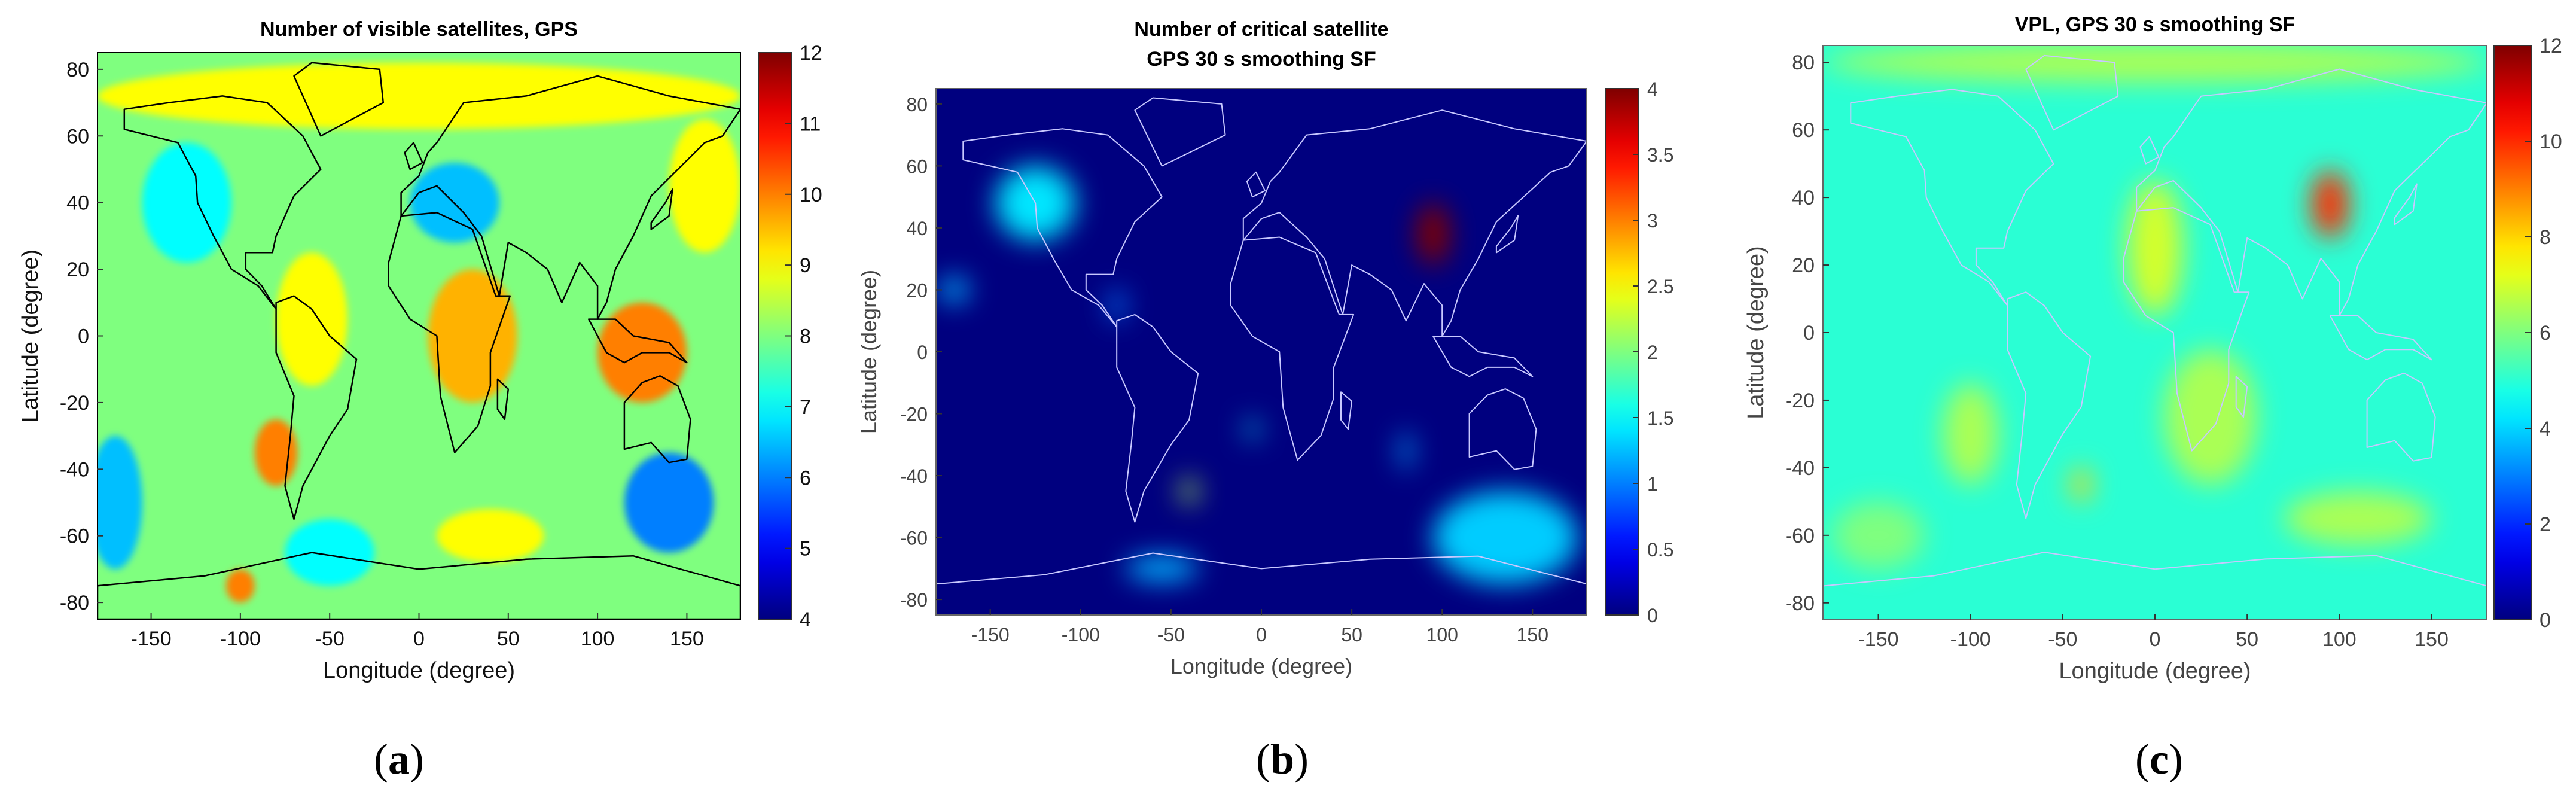 Image resolution: width=2576 pixels, height=810 pixels. I want to click on colorbar-tick-label: 2.5, so click(1660, 286).